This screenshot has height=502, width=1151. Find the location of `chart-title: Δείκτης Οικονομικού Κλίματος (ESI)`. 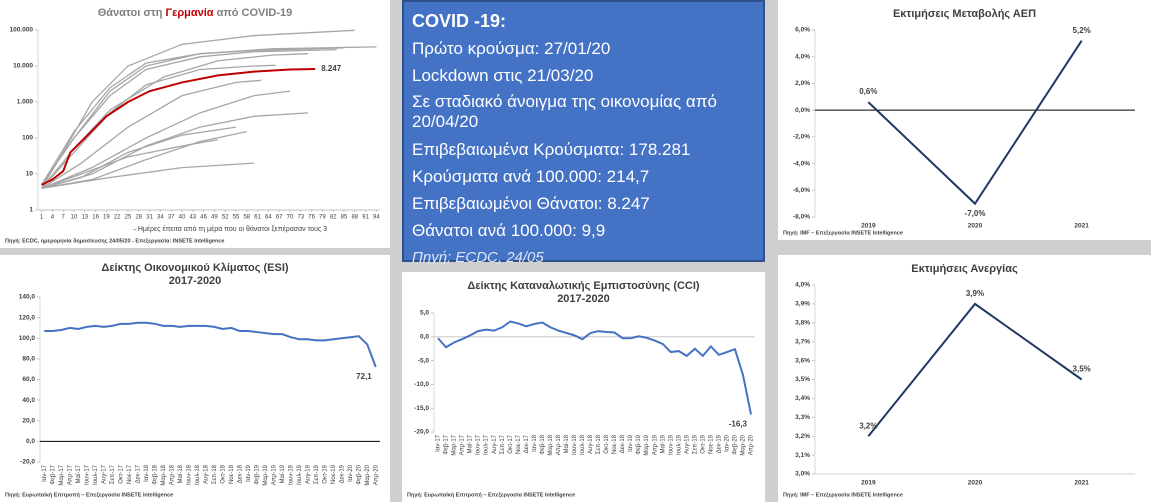

chart-title: Δείκτης Οικονομικού Κλίματος (ESI) is located at coordinates (194, 268).